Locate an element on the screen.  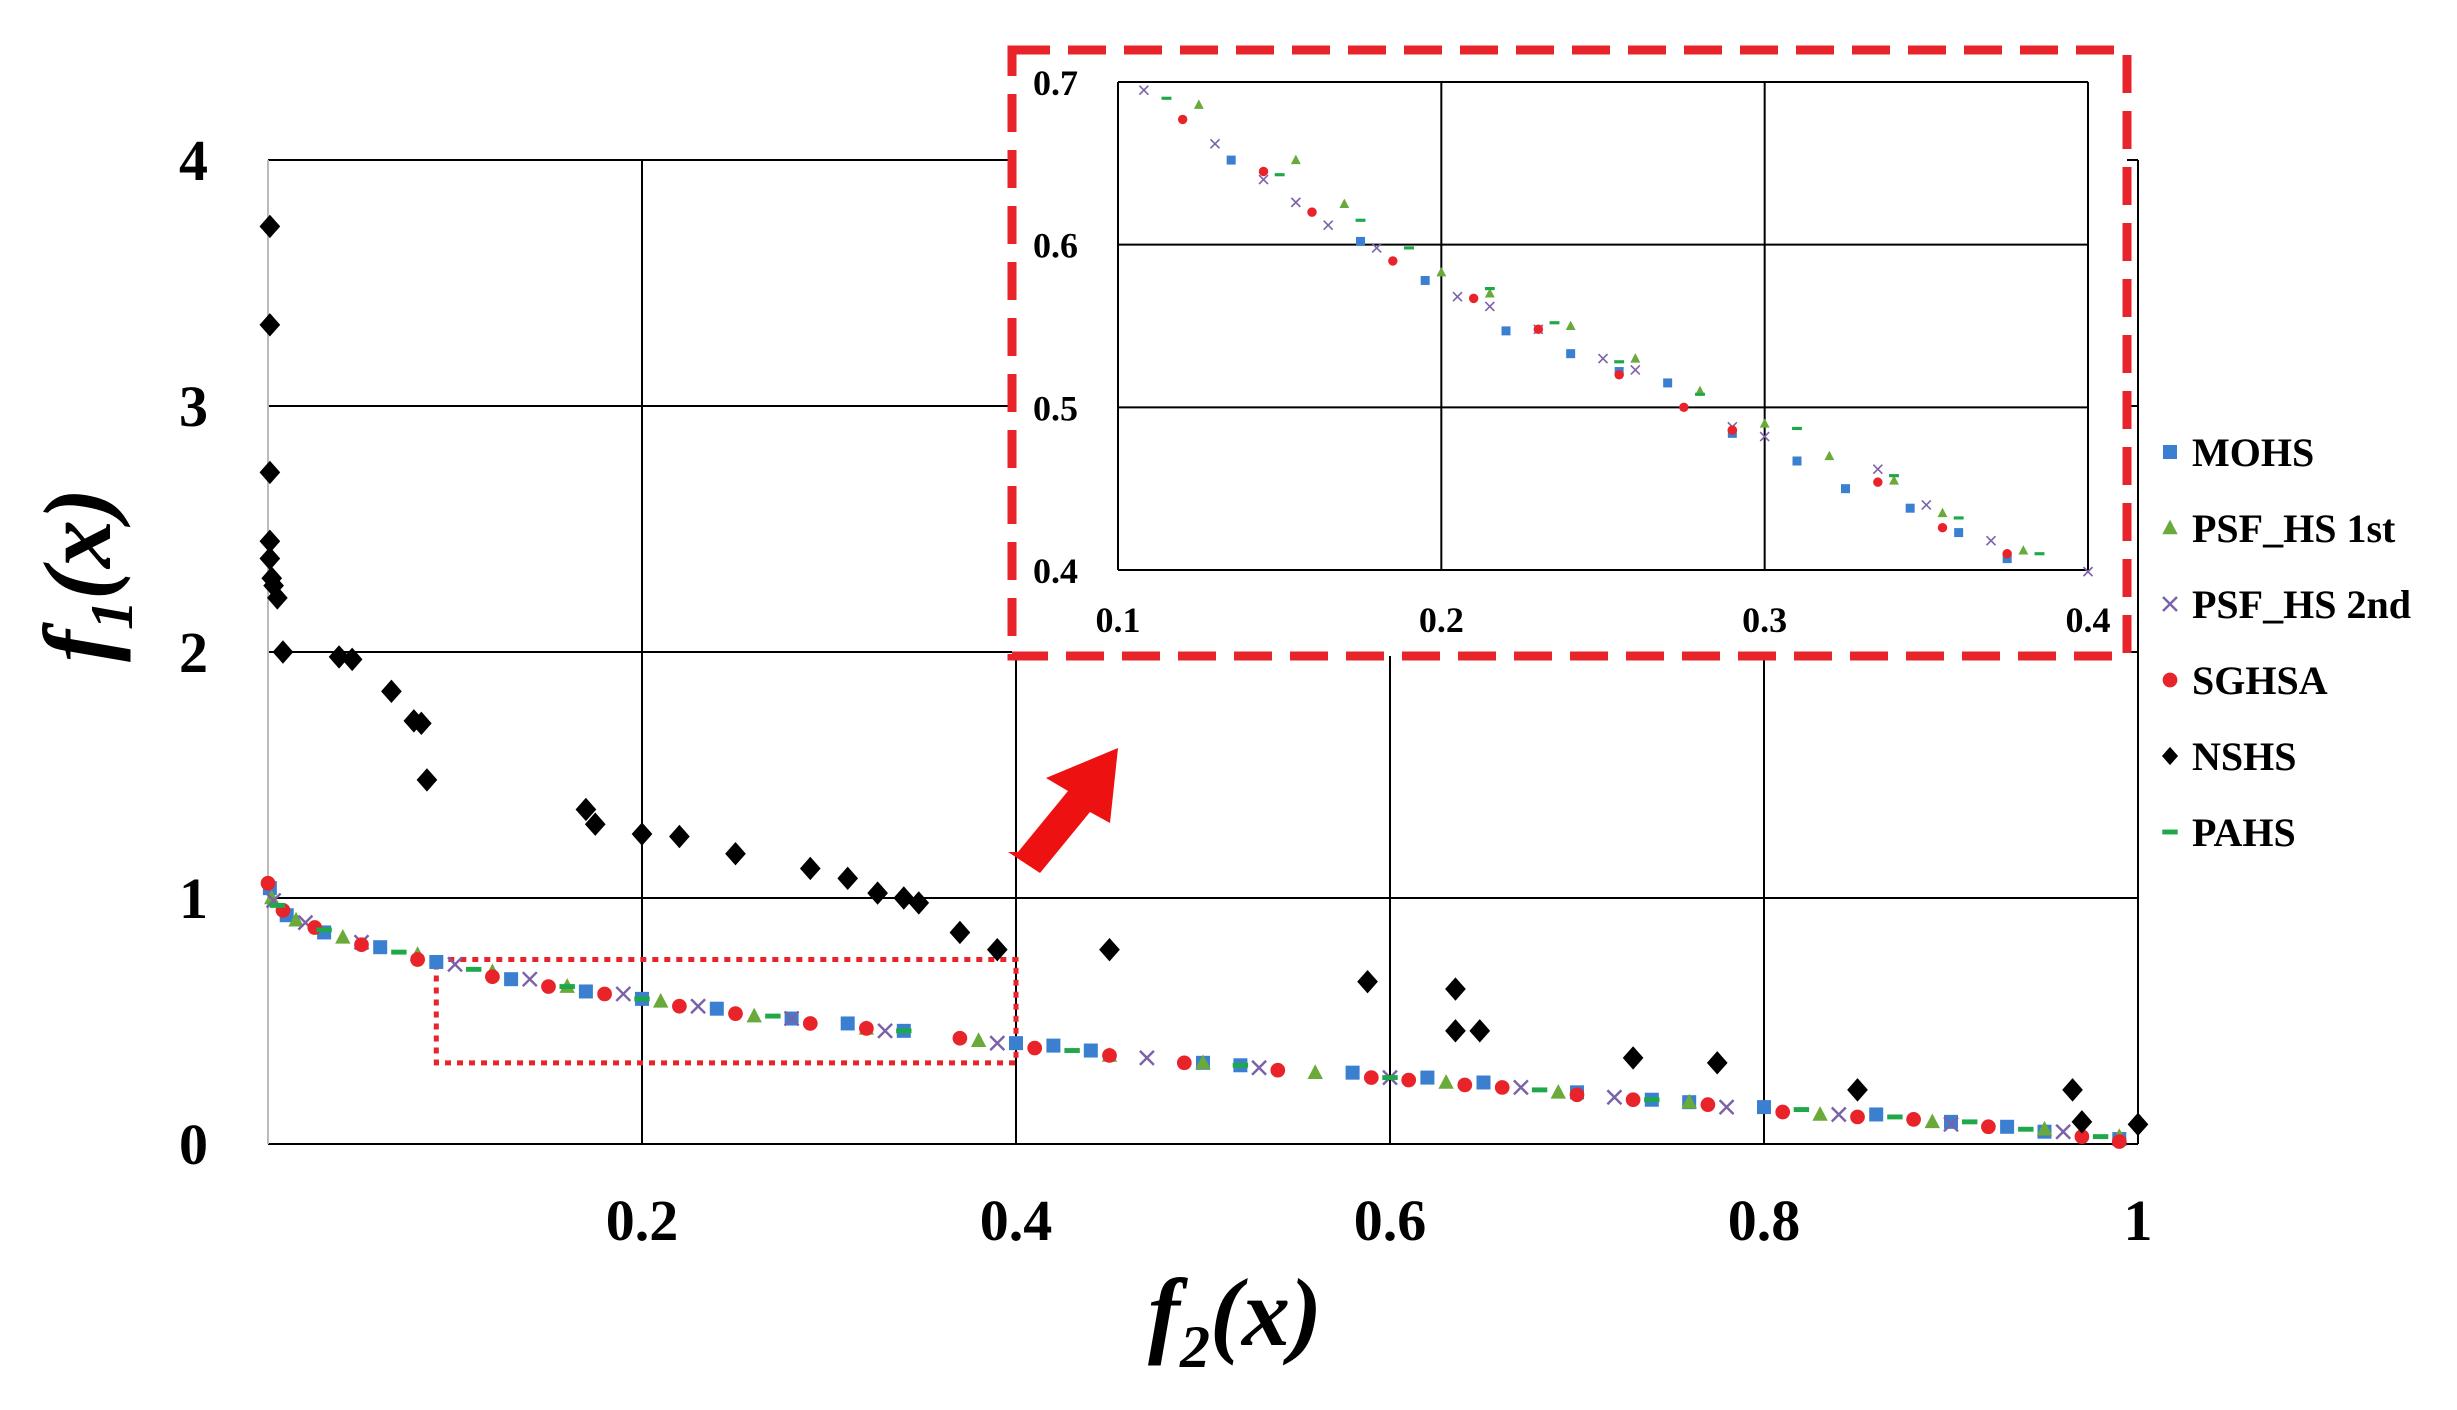
main-x-tick-label: 0.8 is located at coordinates (1764, 1220).